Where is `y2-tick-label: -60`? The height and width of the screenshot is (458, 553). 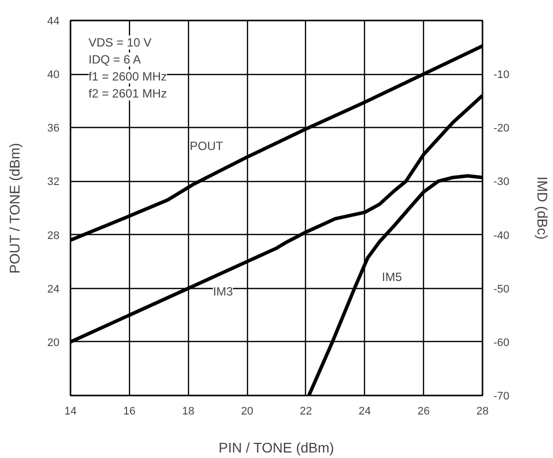
y2-tick-label: -60 is located at coordinates (502, 342).